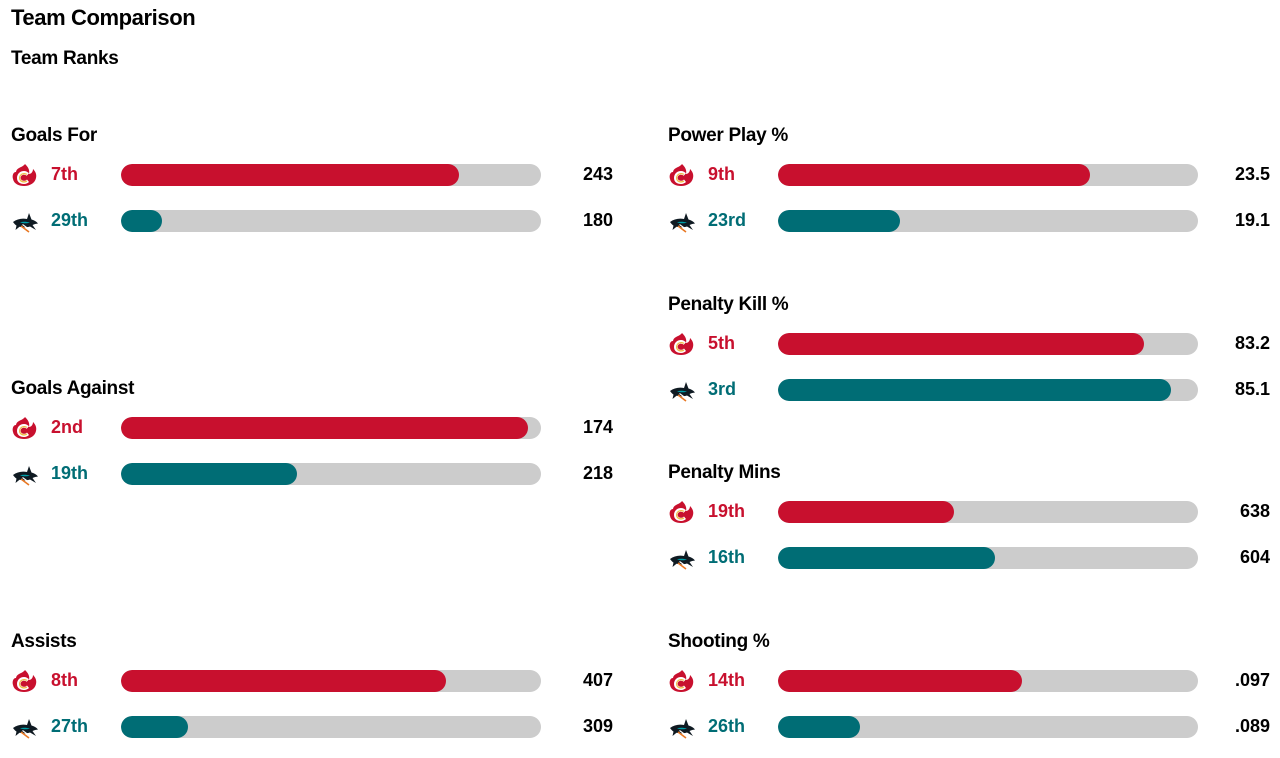  Describe the element at coordinates (44, 641) in the screenshot. I see `stat-label: Assists` at that location.